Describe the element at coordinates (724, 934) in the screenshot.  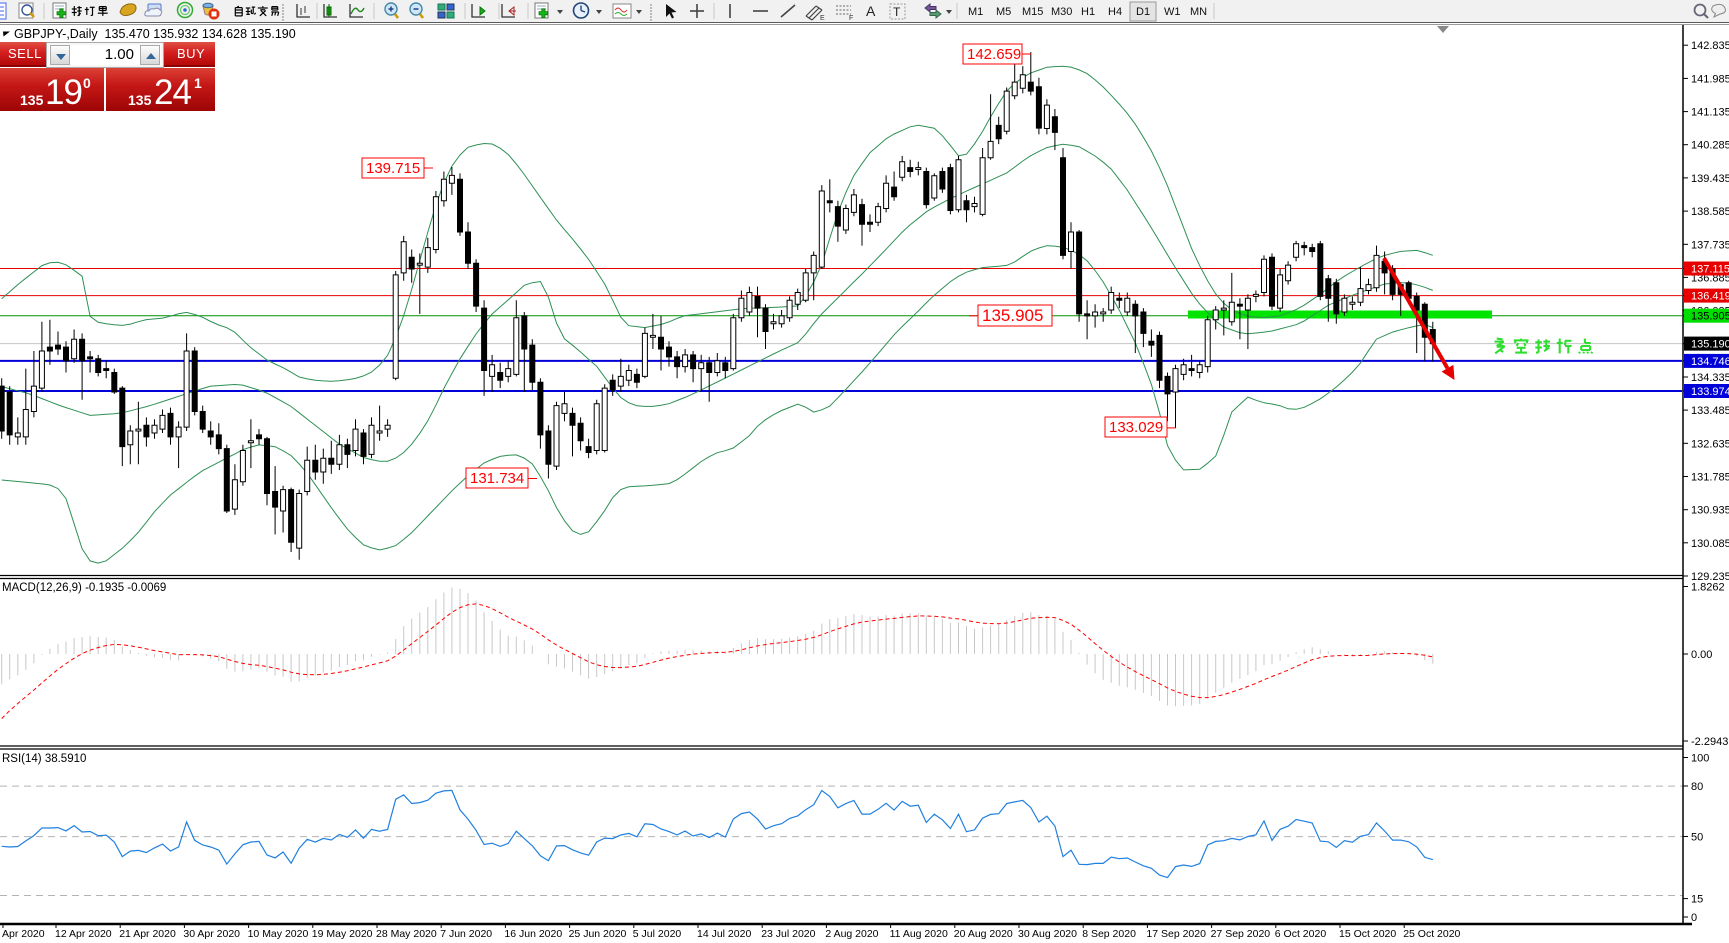
I see `svg-text: 14 Jul 2020` at that location.